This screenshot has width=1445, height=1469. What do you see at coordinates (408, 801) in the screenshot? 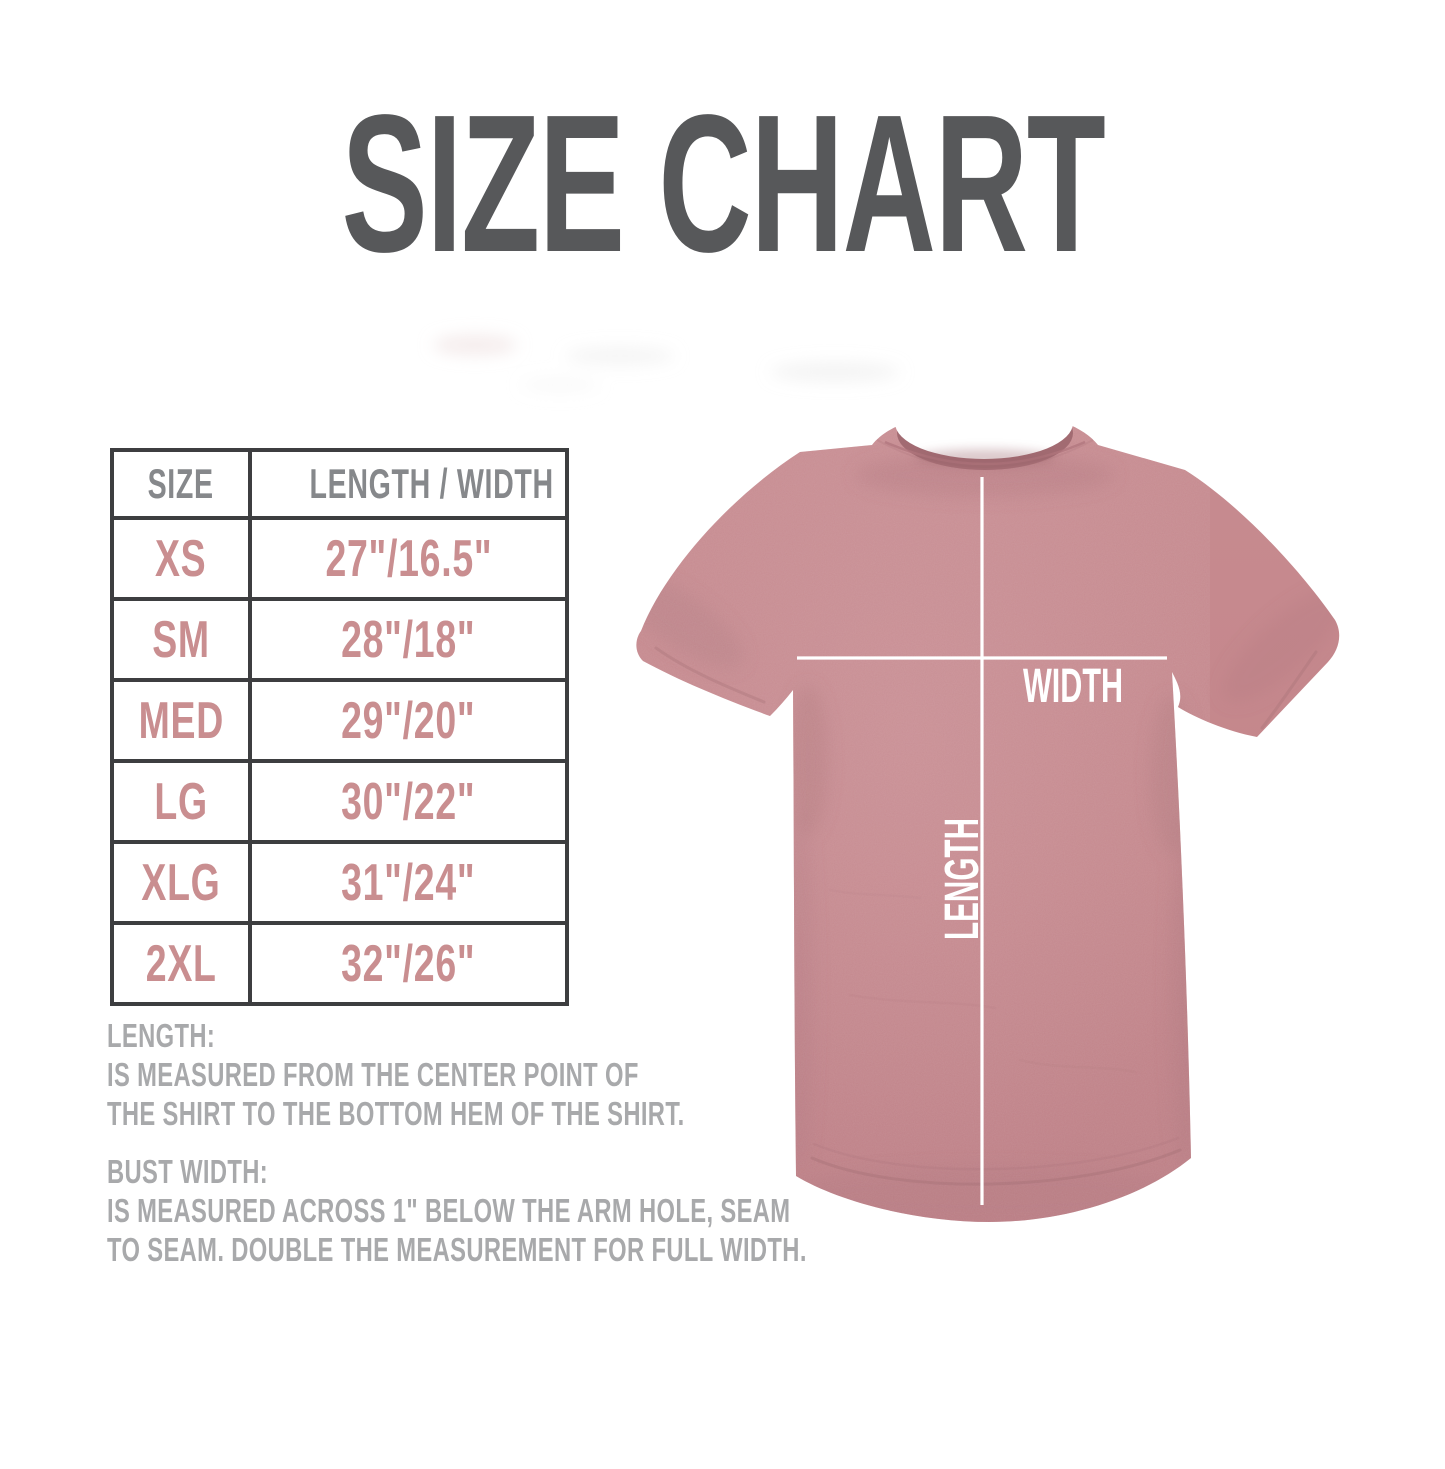
I see `measurement-cell: 30"/22"` at bounding box center [408, 801].